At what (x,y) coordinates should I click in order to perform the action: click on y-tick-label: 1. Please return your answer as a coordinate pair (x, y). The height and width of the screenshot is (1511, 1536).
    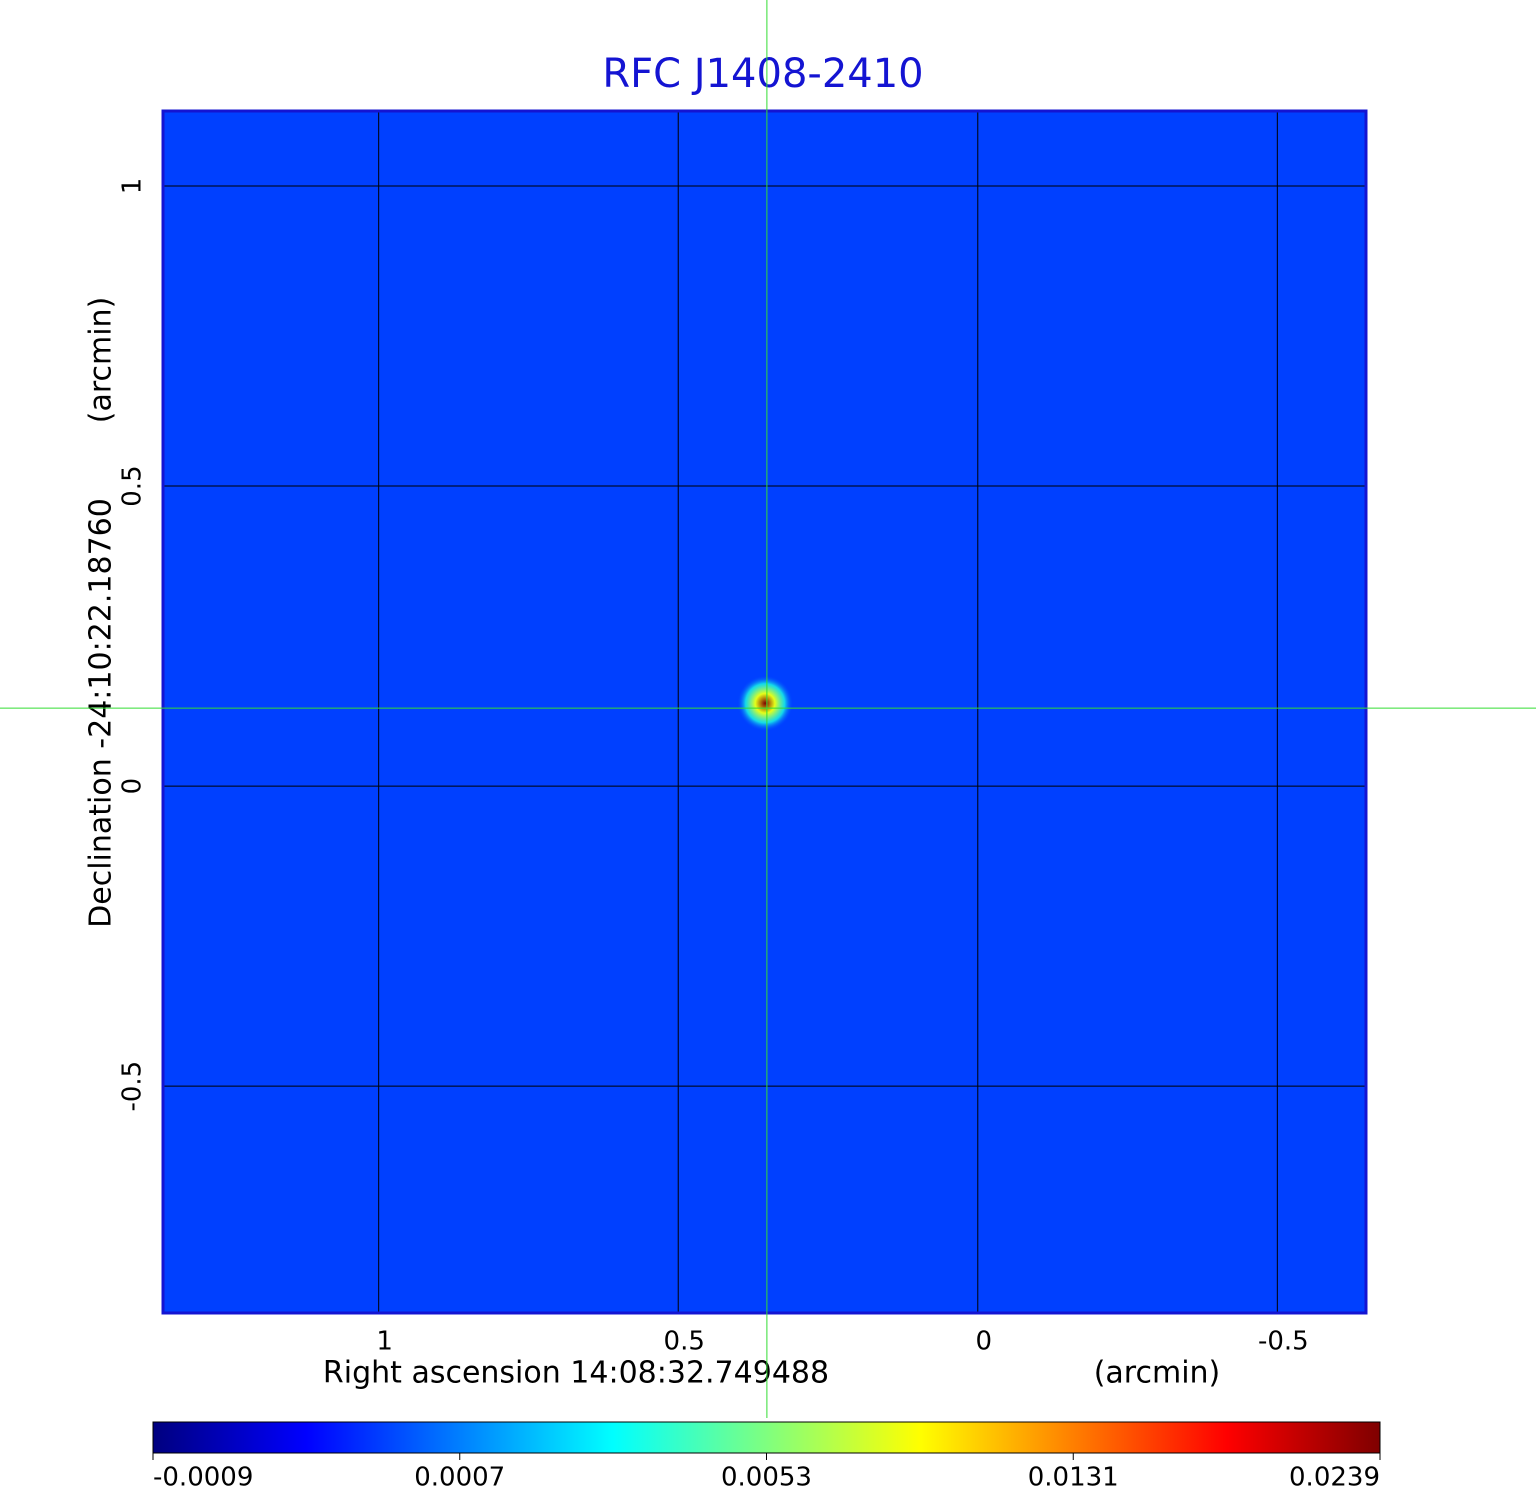
    Looking at the image, I should click on (133, 186).